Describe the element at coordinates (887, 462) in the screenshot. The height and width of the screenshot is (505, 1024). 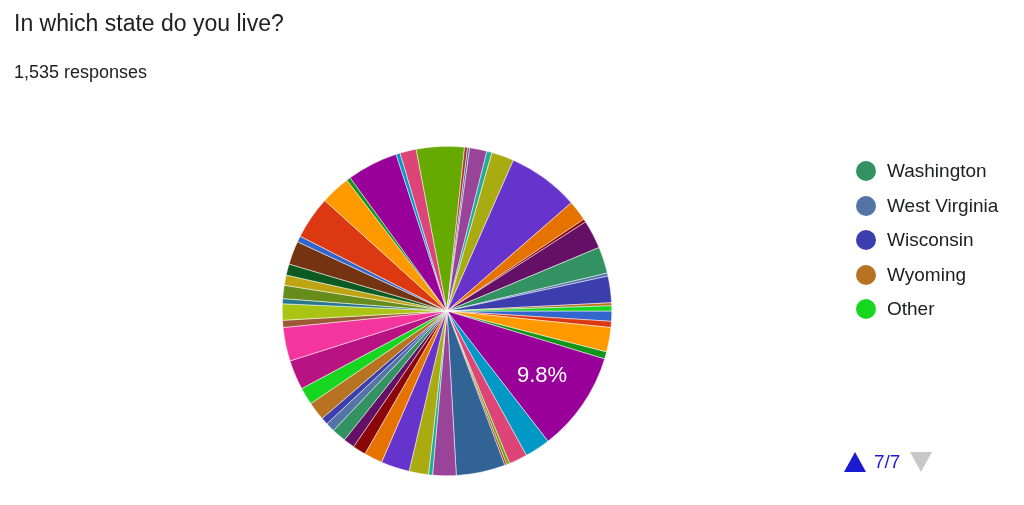
I see `text: 7/7` at that location.